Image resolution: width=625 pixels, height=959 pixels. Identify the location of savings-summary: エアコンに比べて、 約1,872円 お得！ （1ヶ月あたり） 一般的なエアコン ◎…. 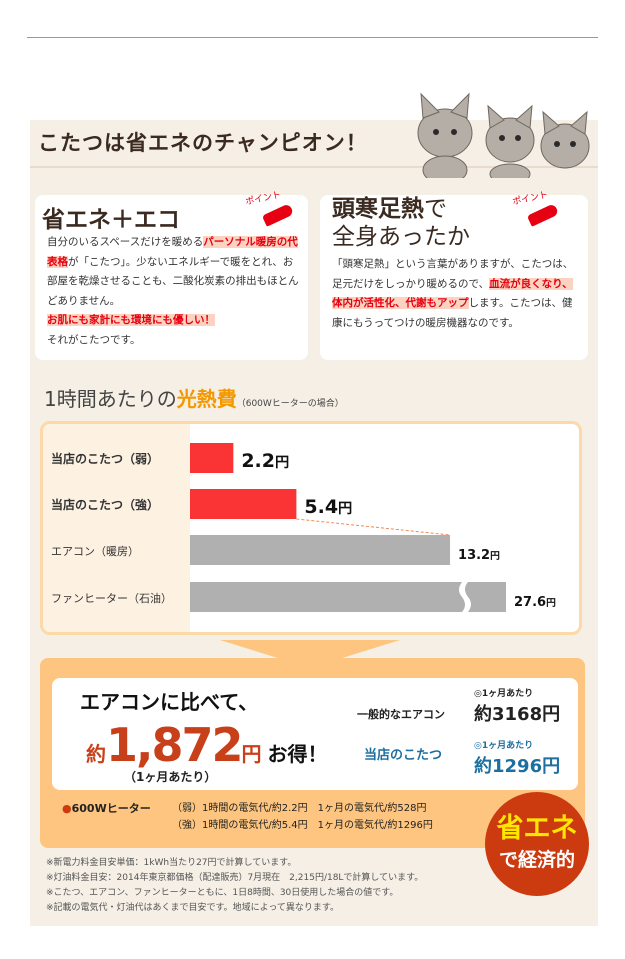
(315, 734).